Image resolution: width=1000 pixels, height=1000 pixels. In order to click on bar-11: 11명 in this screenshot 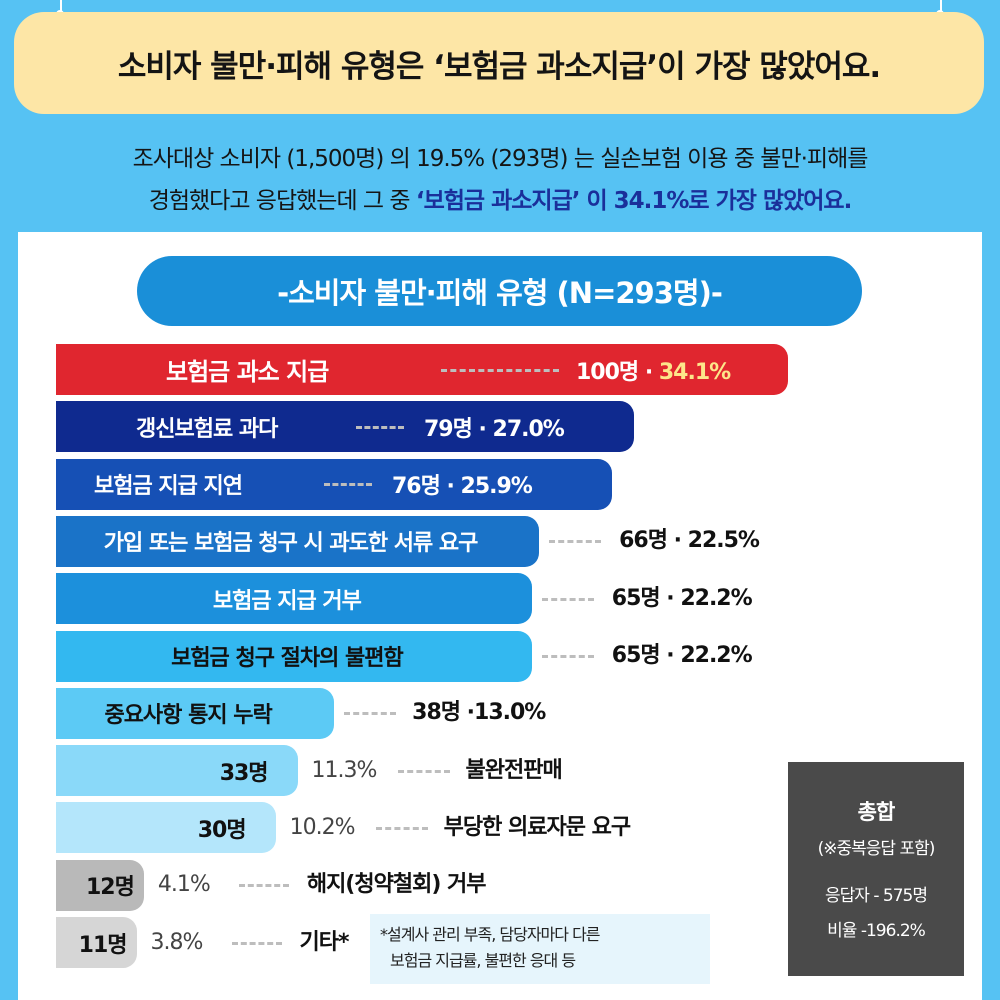, I will do `click(96, 942)`.